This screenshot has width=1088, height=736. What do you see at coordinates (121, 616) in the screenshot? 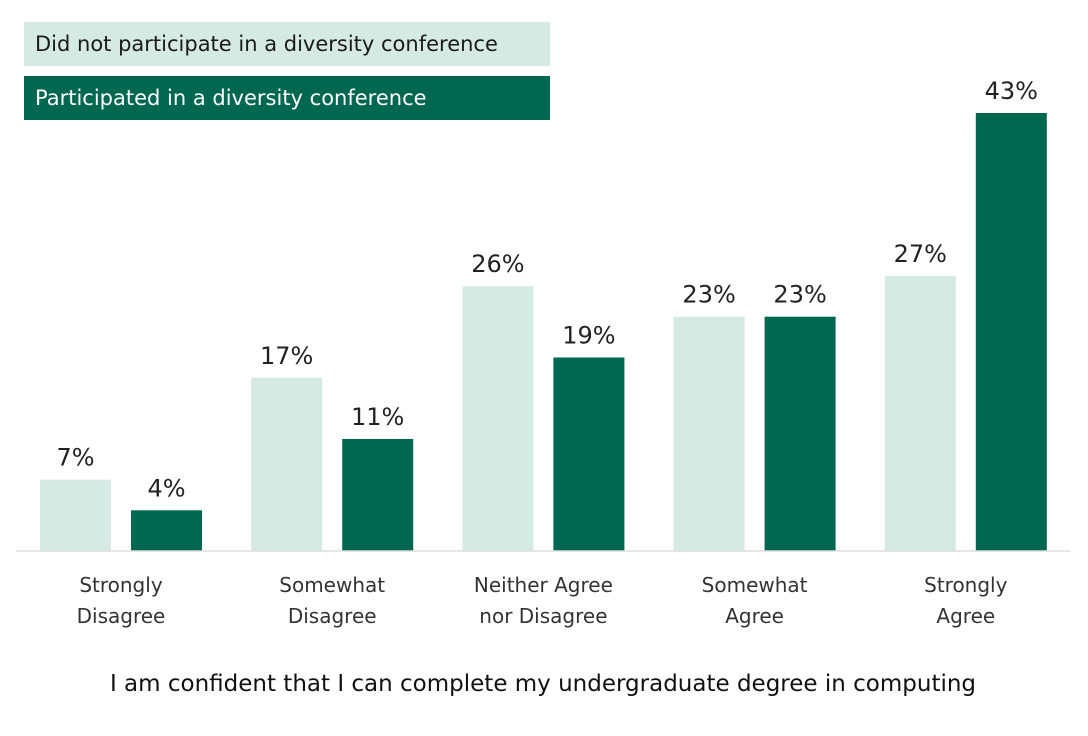
I see `category-label-0-line-1: Disagree` at bounding box center [121, 616].